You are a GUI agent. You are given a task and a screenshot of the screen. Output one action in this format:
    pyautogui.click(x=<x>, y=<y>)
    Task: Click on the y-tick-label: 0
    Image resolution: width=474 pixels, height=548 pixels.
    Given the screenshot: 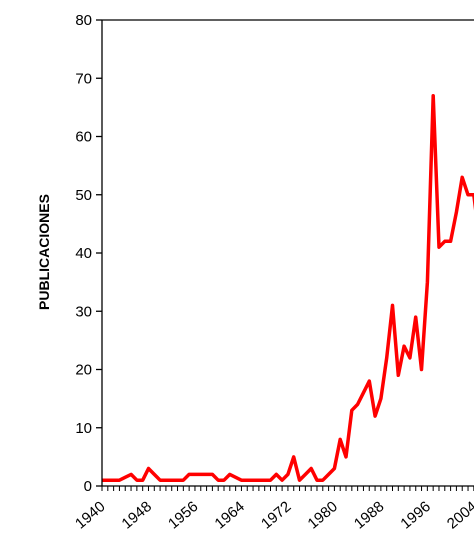 What is the action you would take?
    pyautogui.click(x=88, y=486)
    